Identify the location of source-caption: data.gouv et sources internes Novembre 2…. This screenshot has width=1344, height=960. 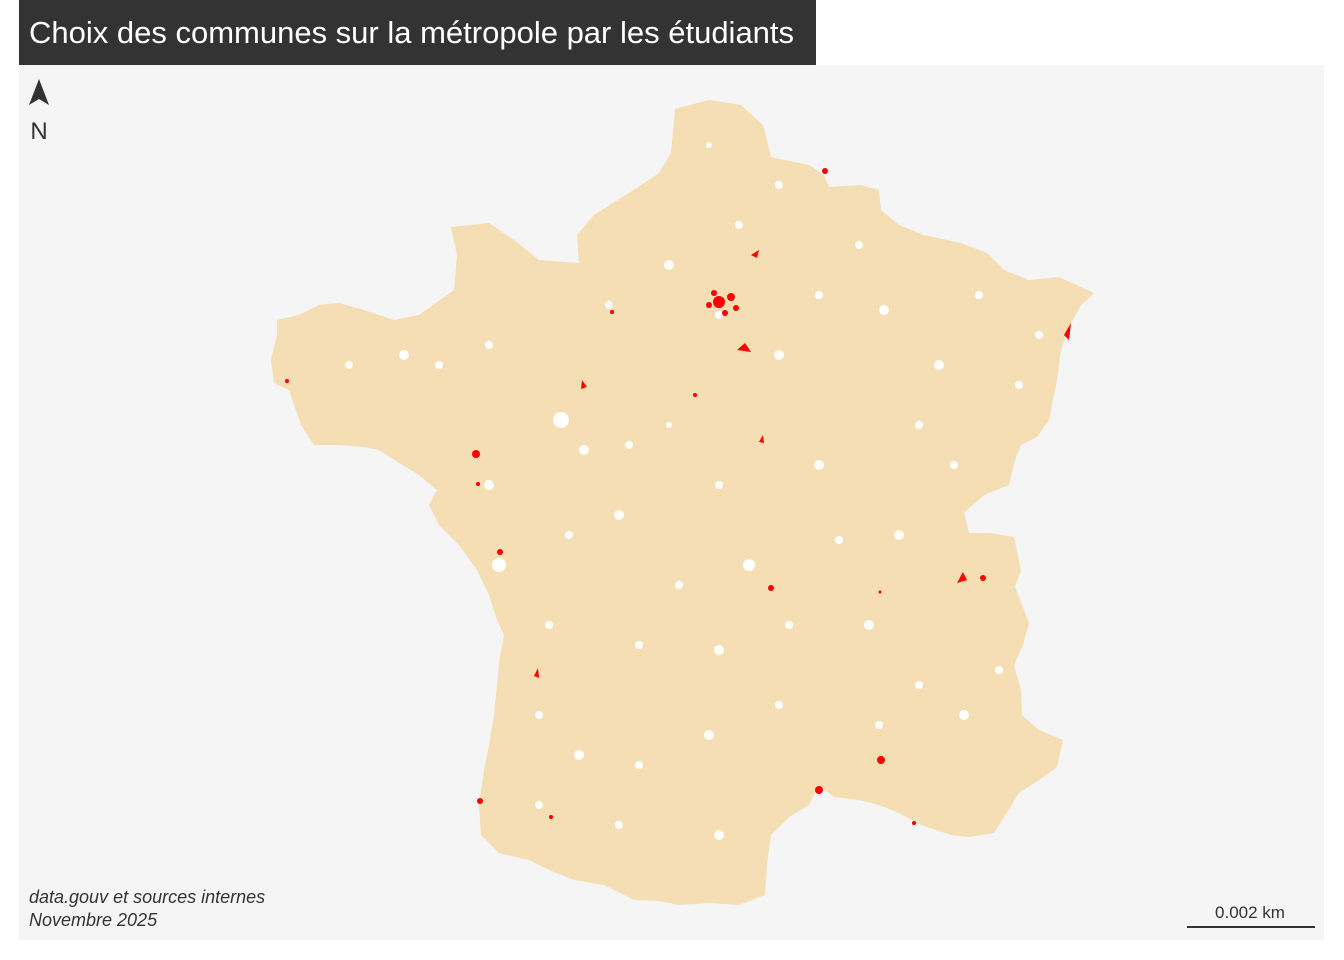
(147, 909).